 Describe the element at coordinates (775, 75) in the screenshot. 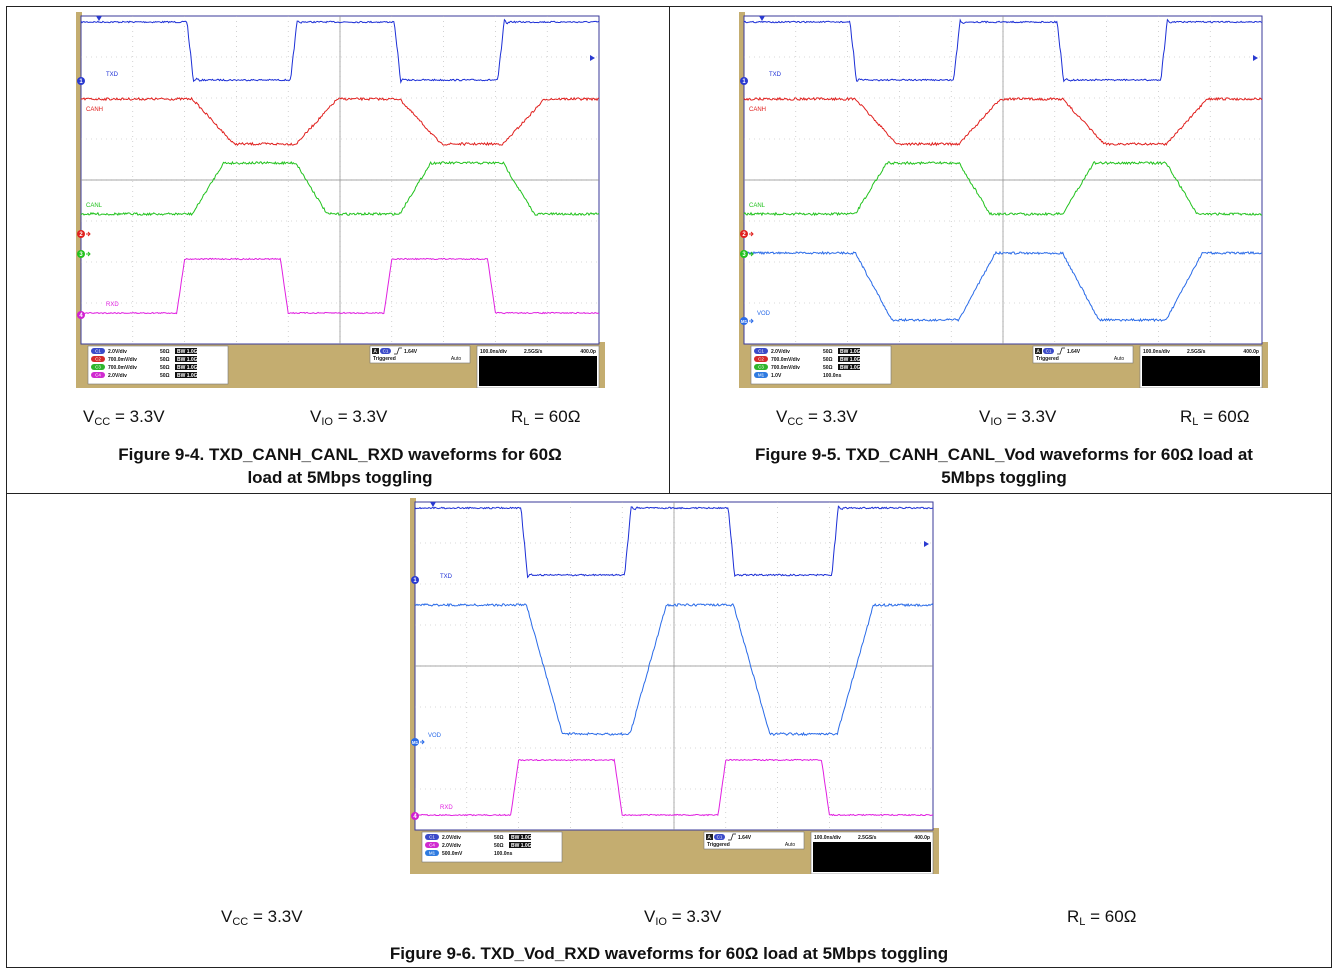

I see `trace-label-txd: TXD` at that location.